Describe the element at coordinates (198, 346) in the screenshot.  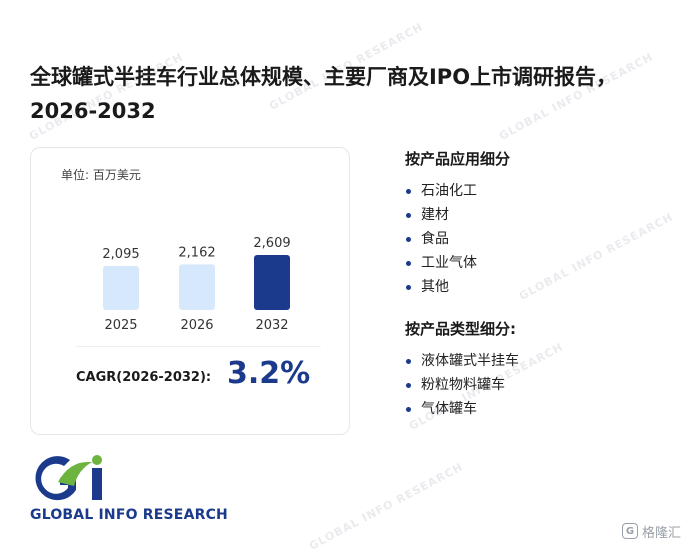
I see `divider` at that location.